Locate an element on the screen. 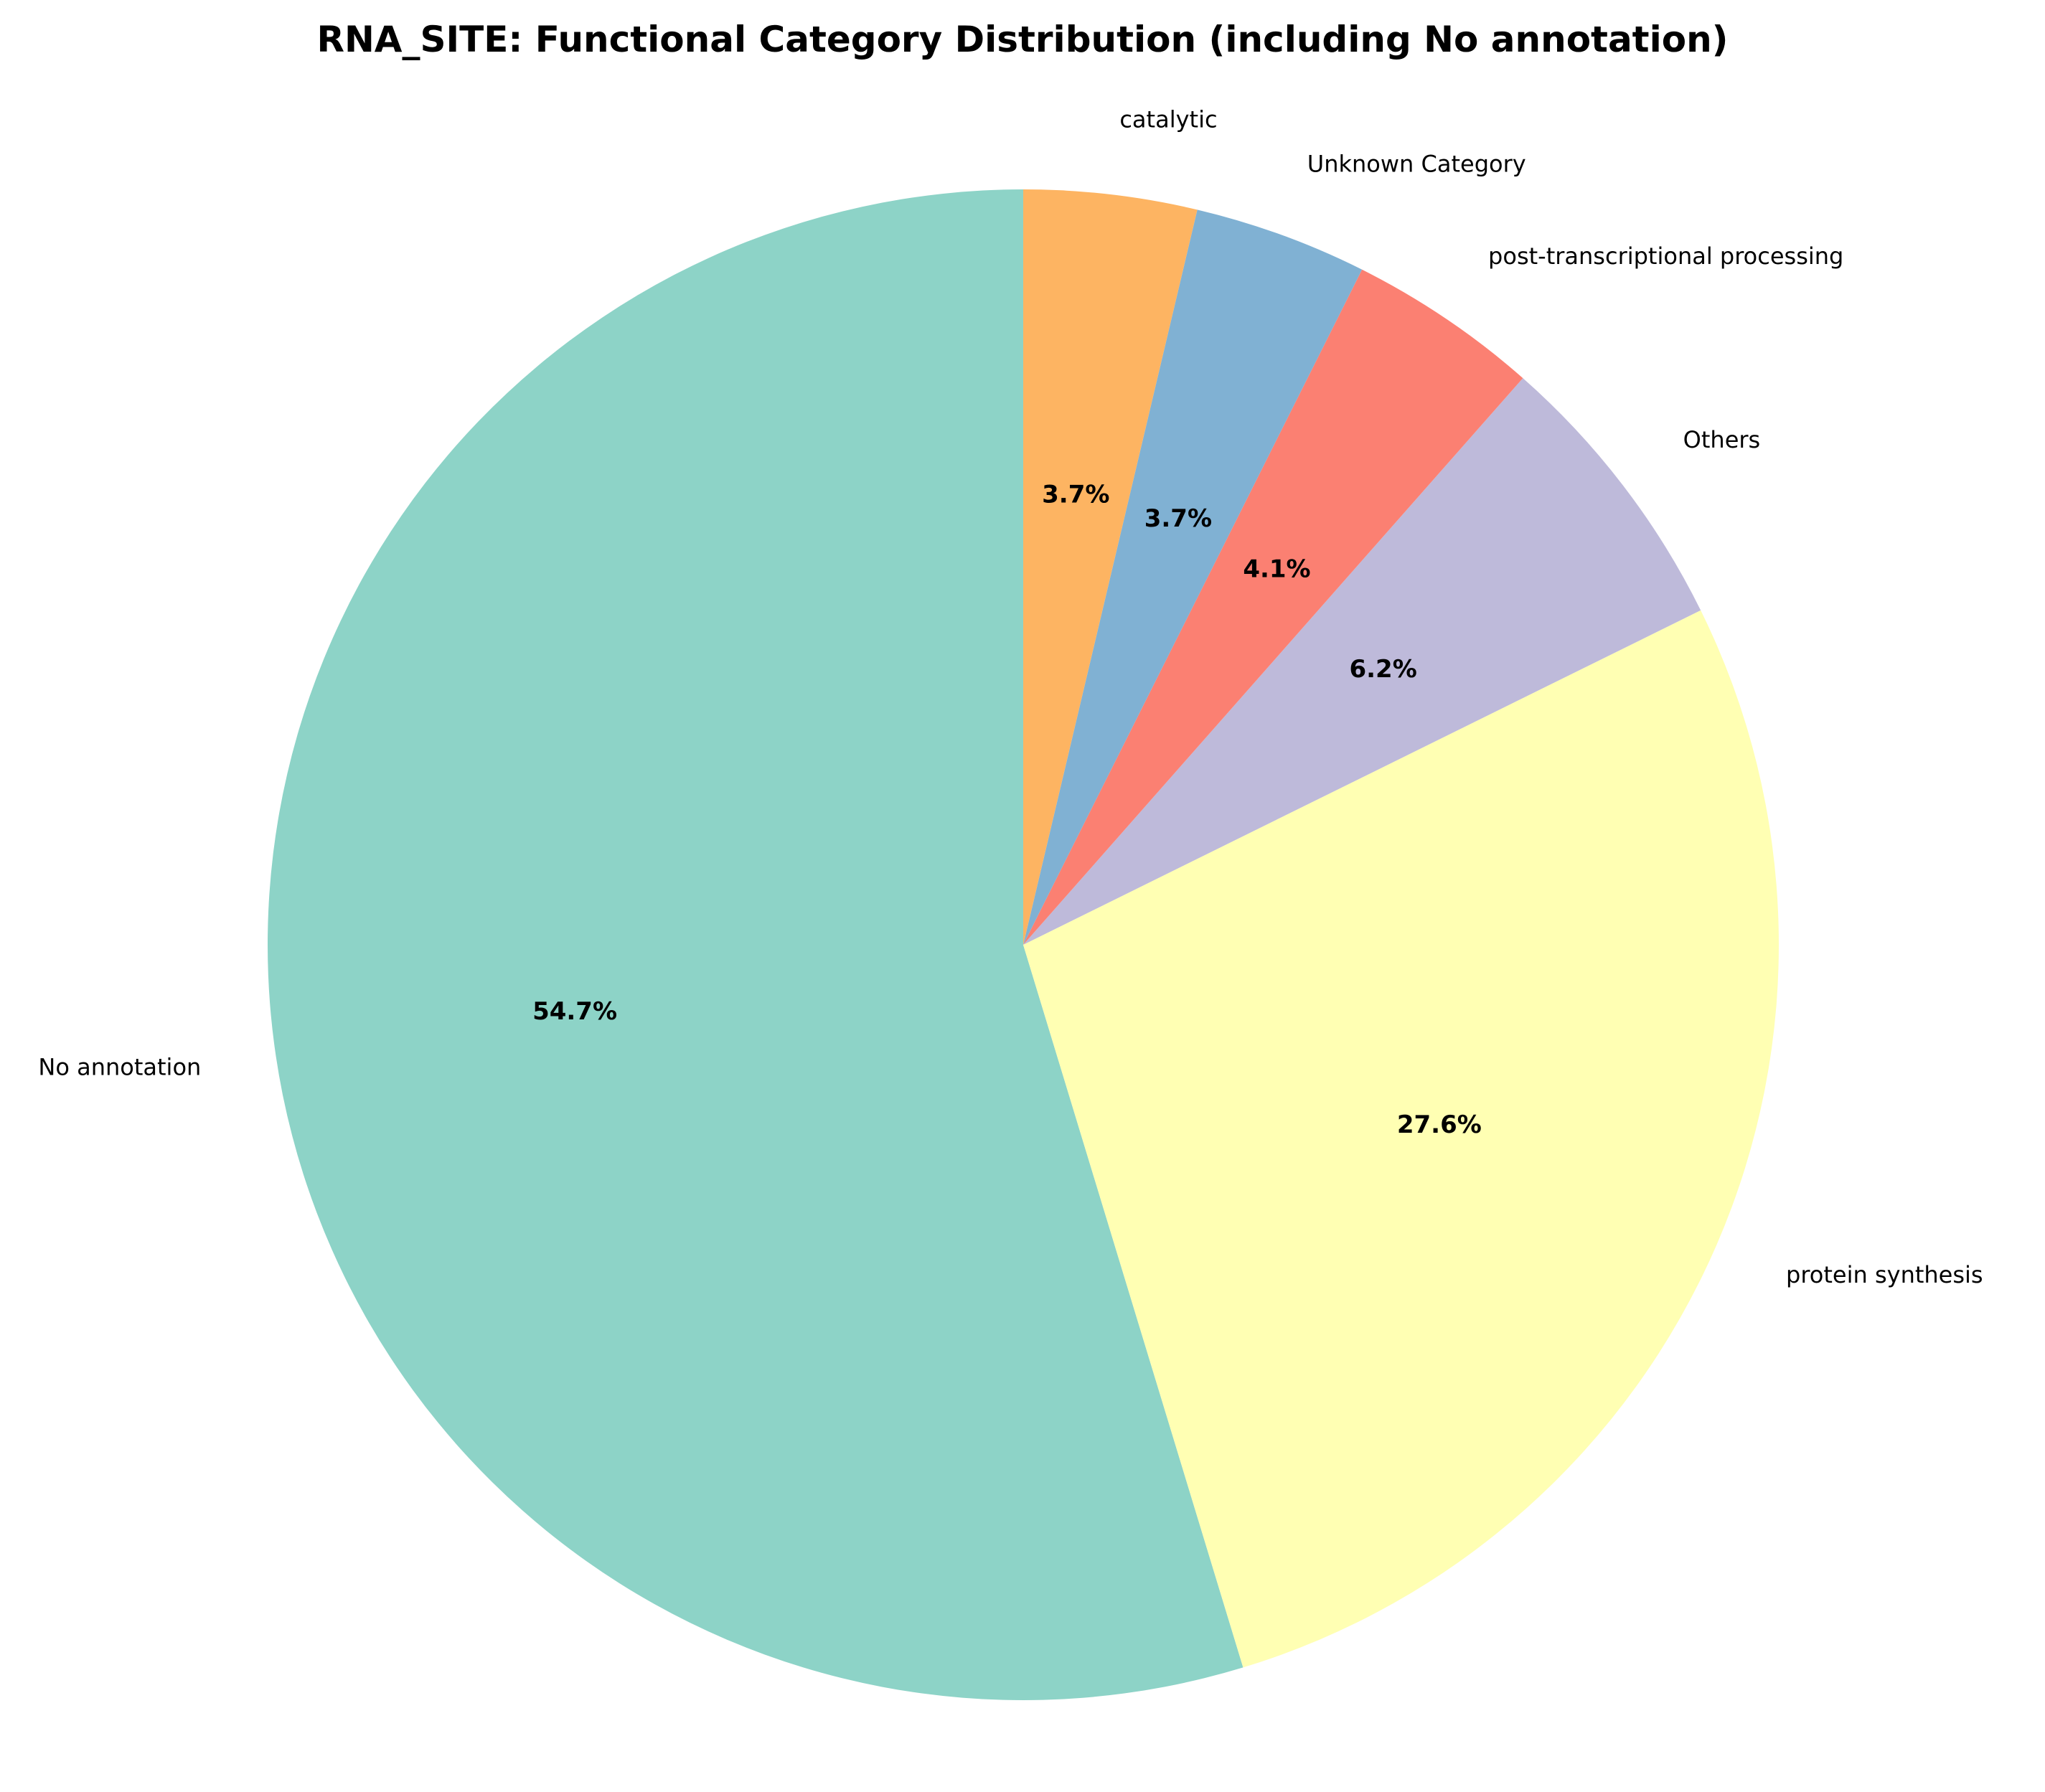 The width and height of the screenshot is (2045, 1792). pct-label-protein-synthesis: 27.6% is located at coordinates (1439, 1124).